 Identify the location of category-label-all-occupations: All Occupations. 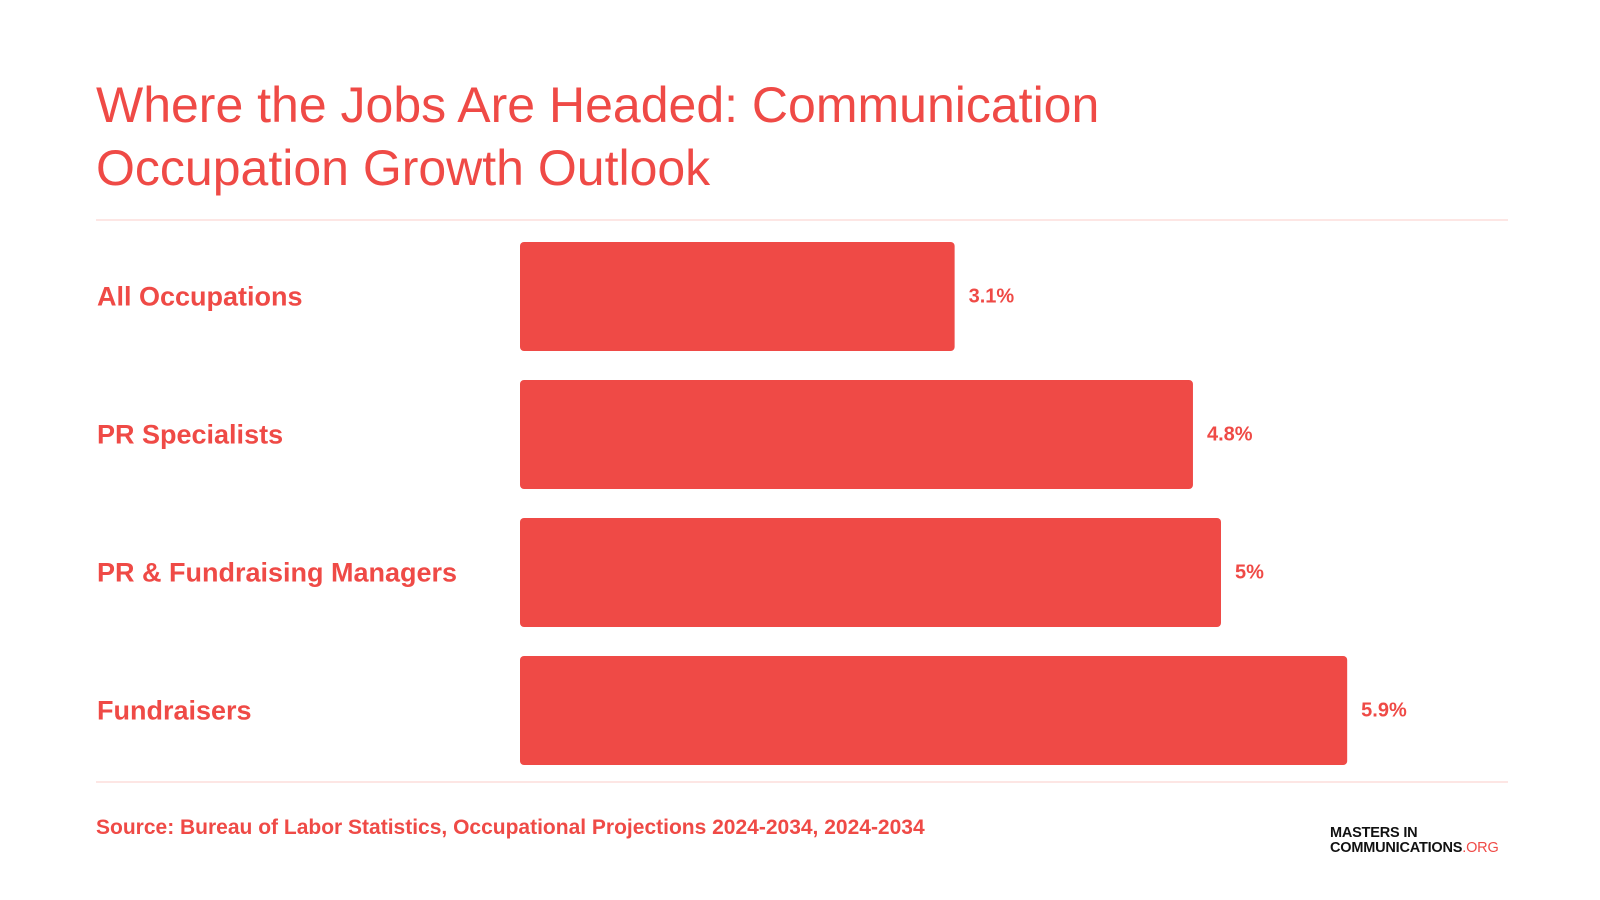
(200, 297).